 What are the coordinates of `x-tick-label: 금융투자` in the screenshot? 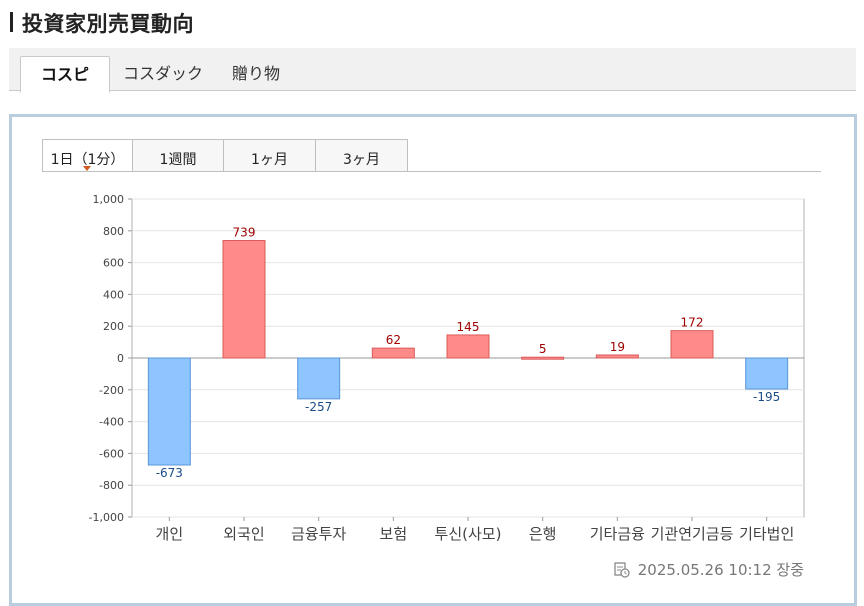 It's located at (318, 534).